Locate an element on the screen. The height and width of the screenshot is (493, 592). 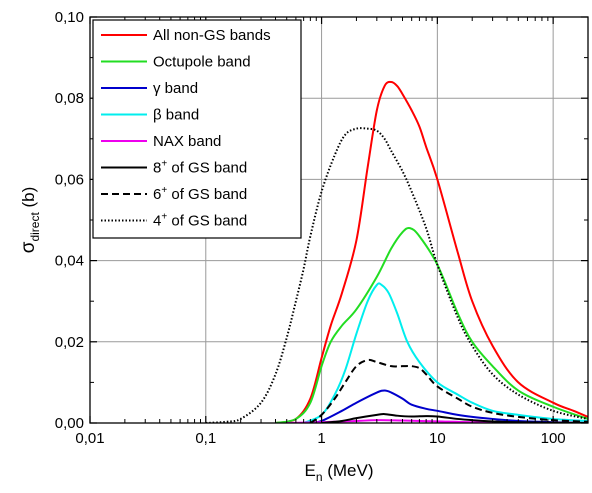
x-tick-label: 0,1 is located at coordinates (205, 438).